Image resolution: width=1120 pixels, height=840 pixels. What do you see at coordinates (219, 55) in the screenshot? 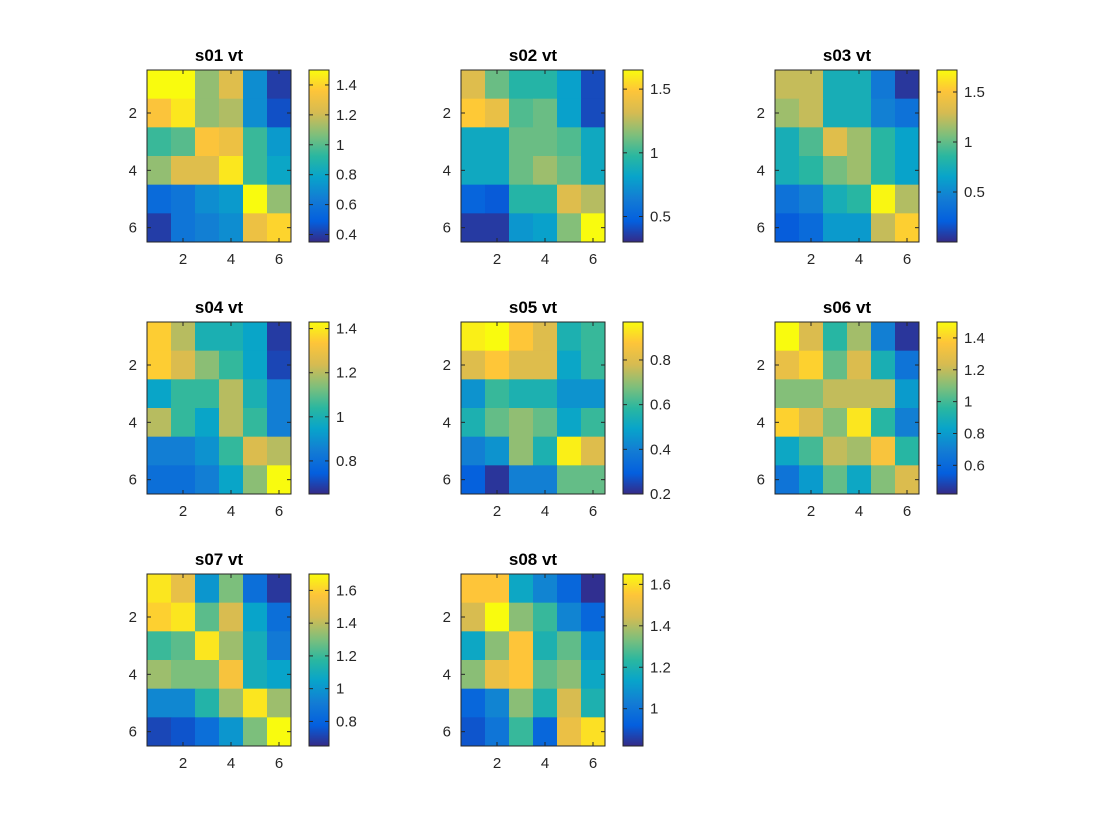
I see `subplot-title: s01 vt` at bounding box center [219, 55].